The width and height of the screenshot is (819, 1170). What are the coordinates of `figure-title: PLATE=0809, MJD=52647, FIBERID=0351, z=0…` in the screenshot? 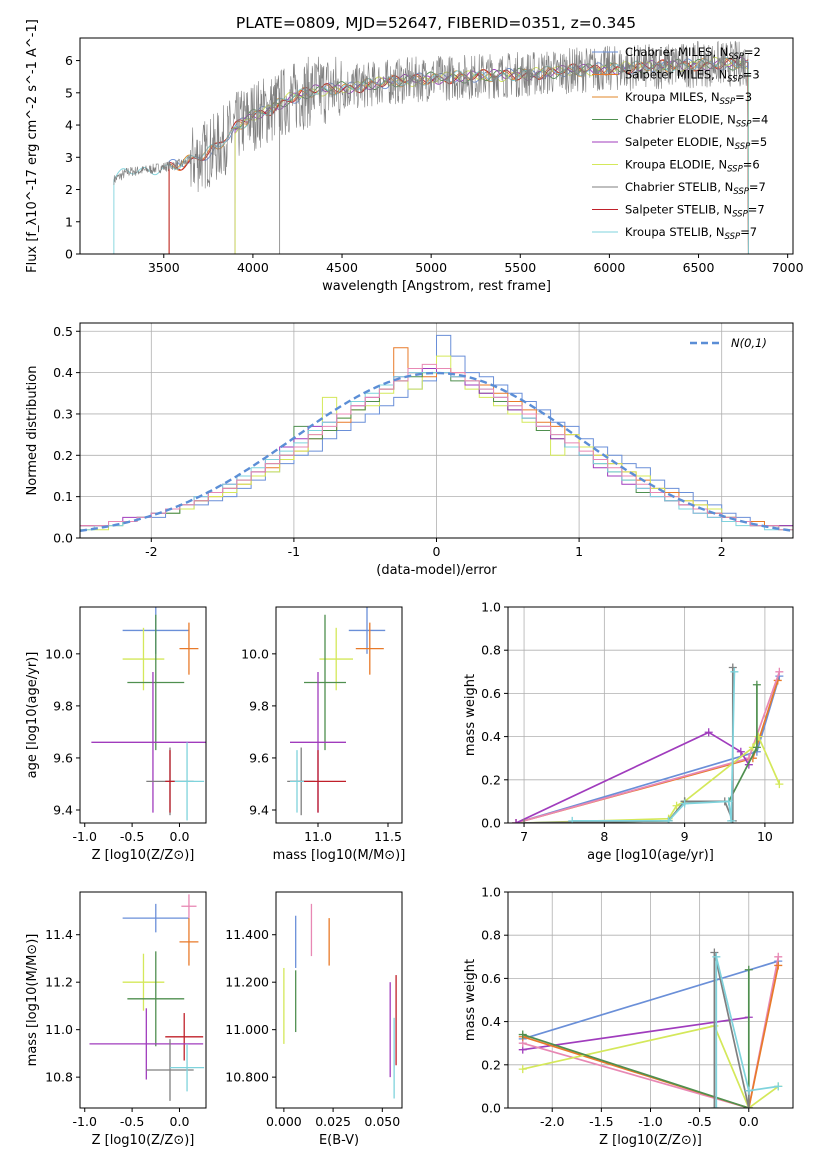 It's located at (436, 23).